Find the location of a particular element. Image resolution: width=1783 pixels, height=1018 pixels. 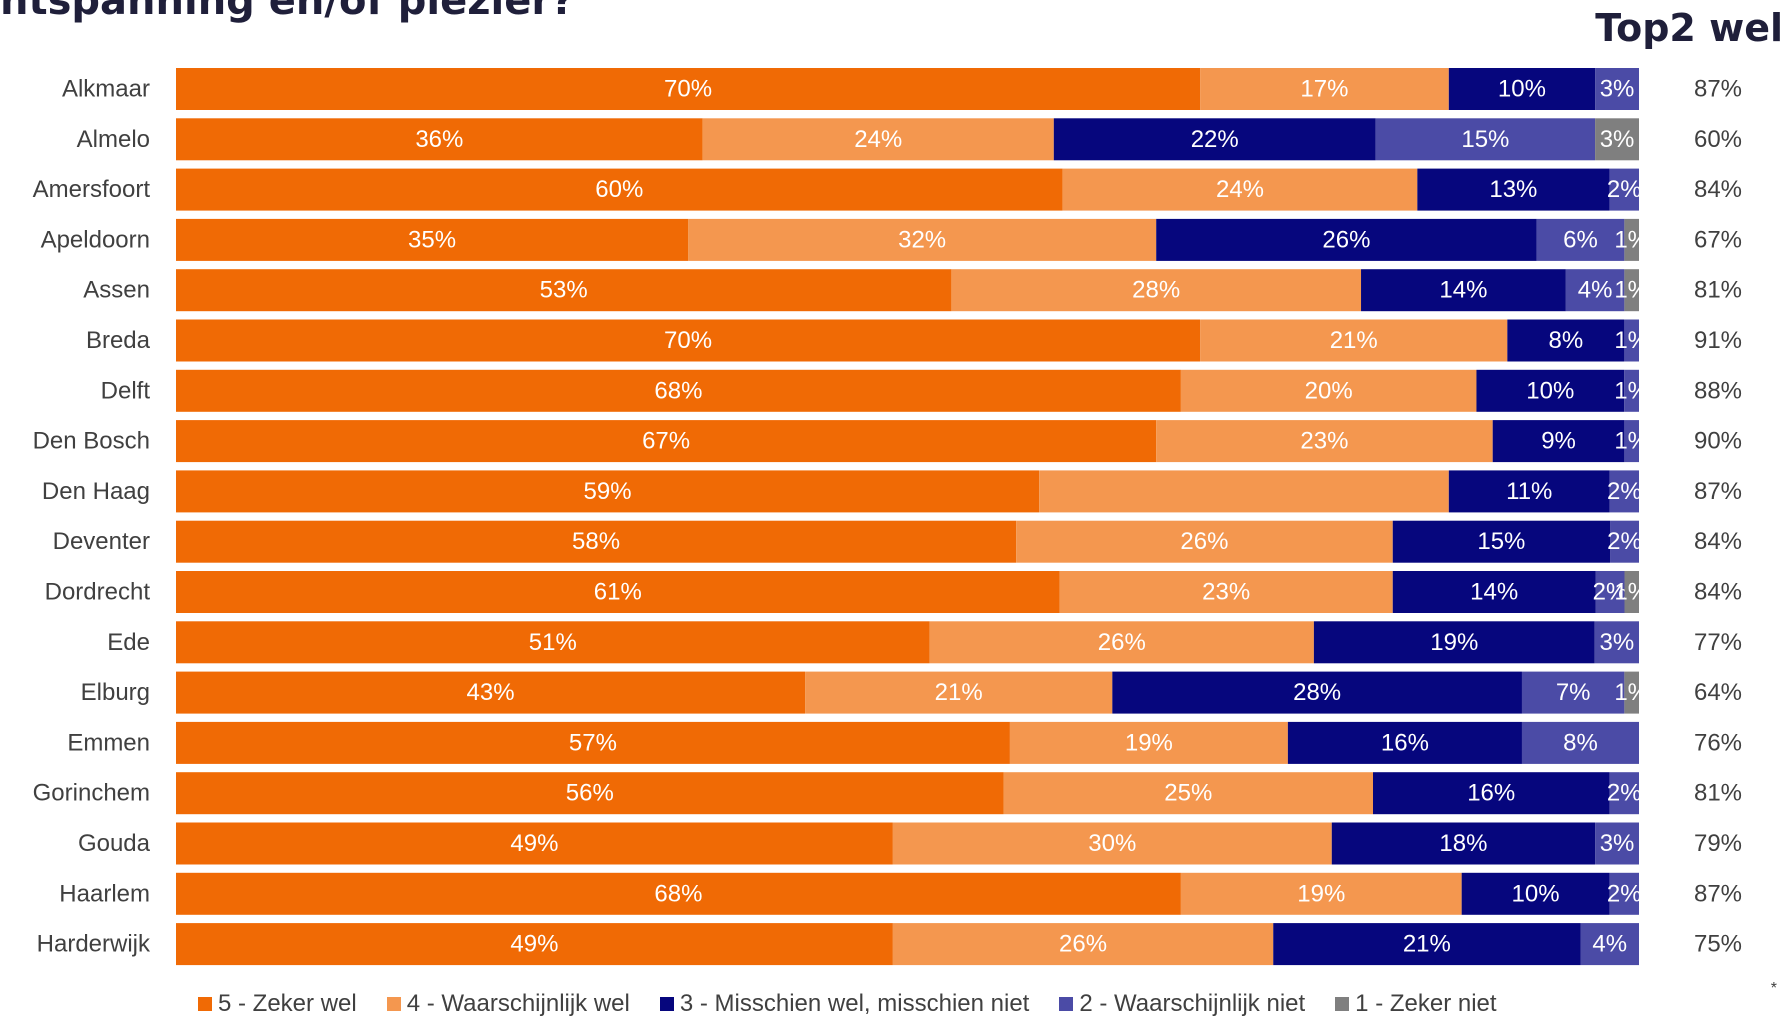

category-label: Amersfoort is located at coordinates (92, 189).